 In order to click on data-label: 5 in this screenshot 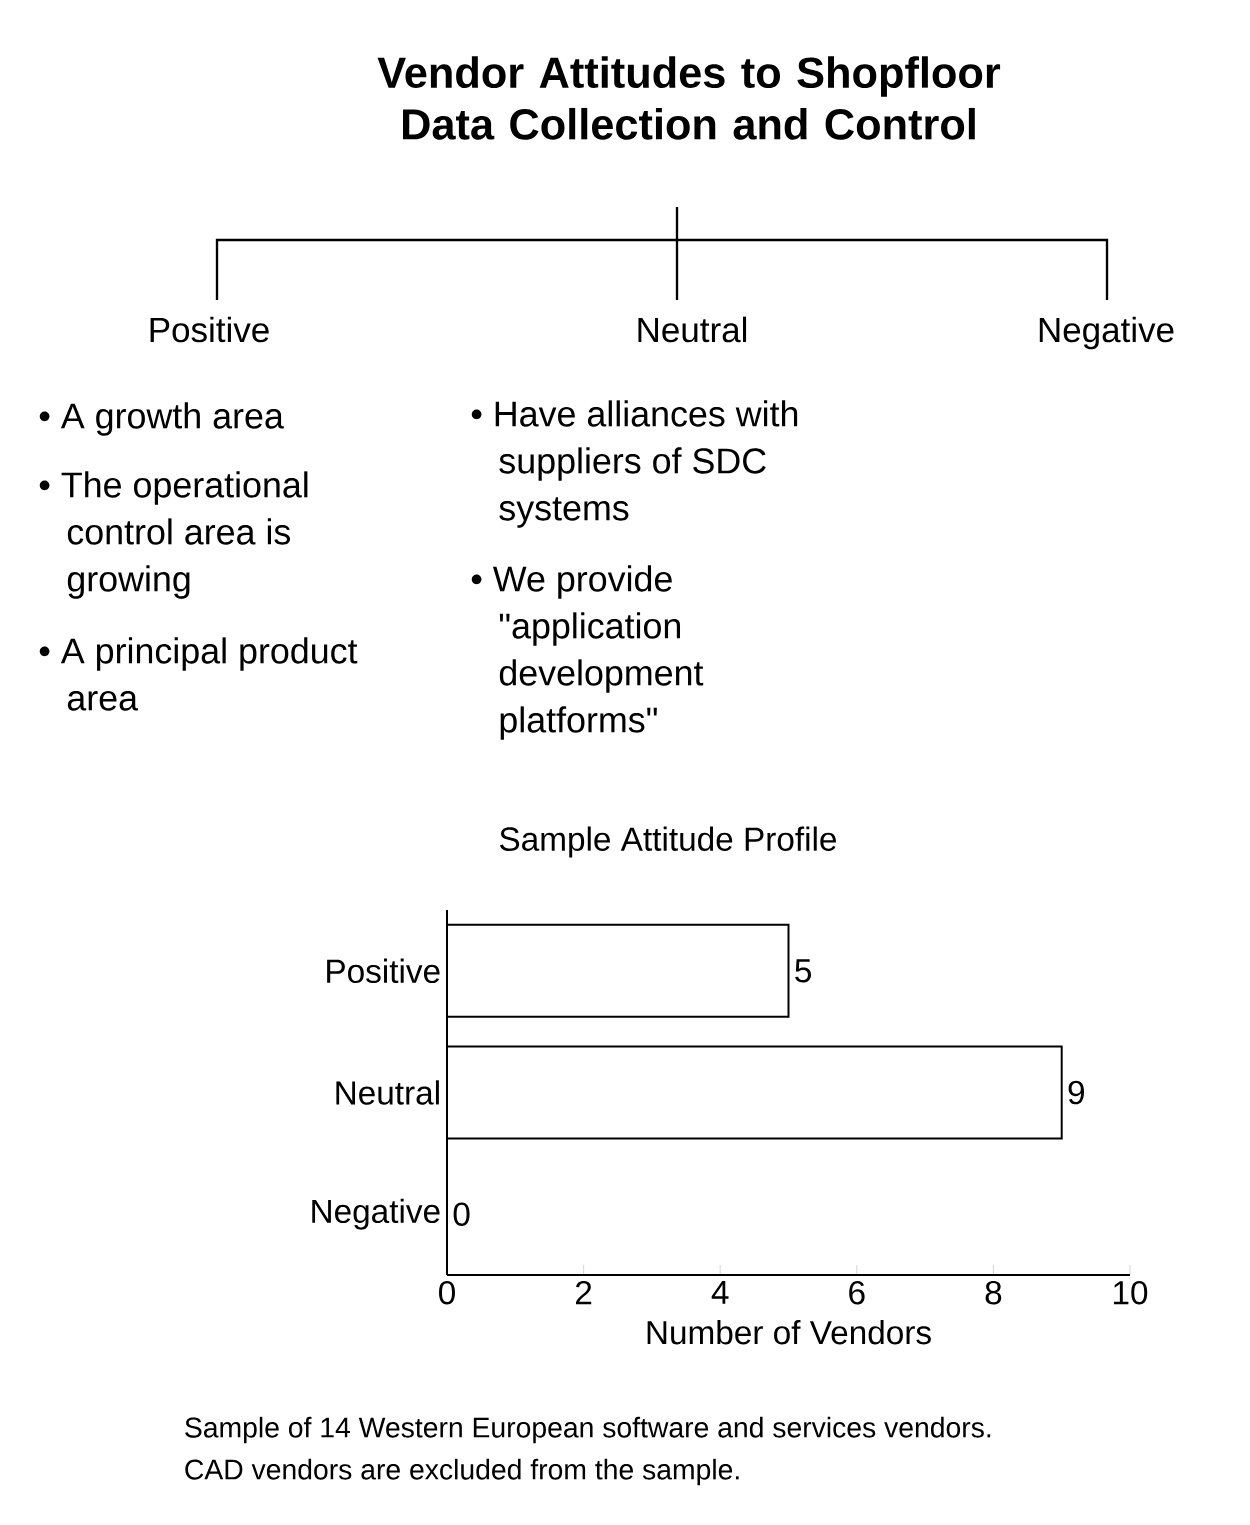, I will do `click(803, 971)`.